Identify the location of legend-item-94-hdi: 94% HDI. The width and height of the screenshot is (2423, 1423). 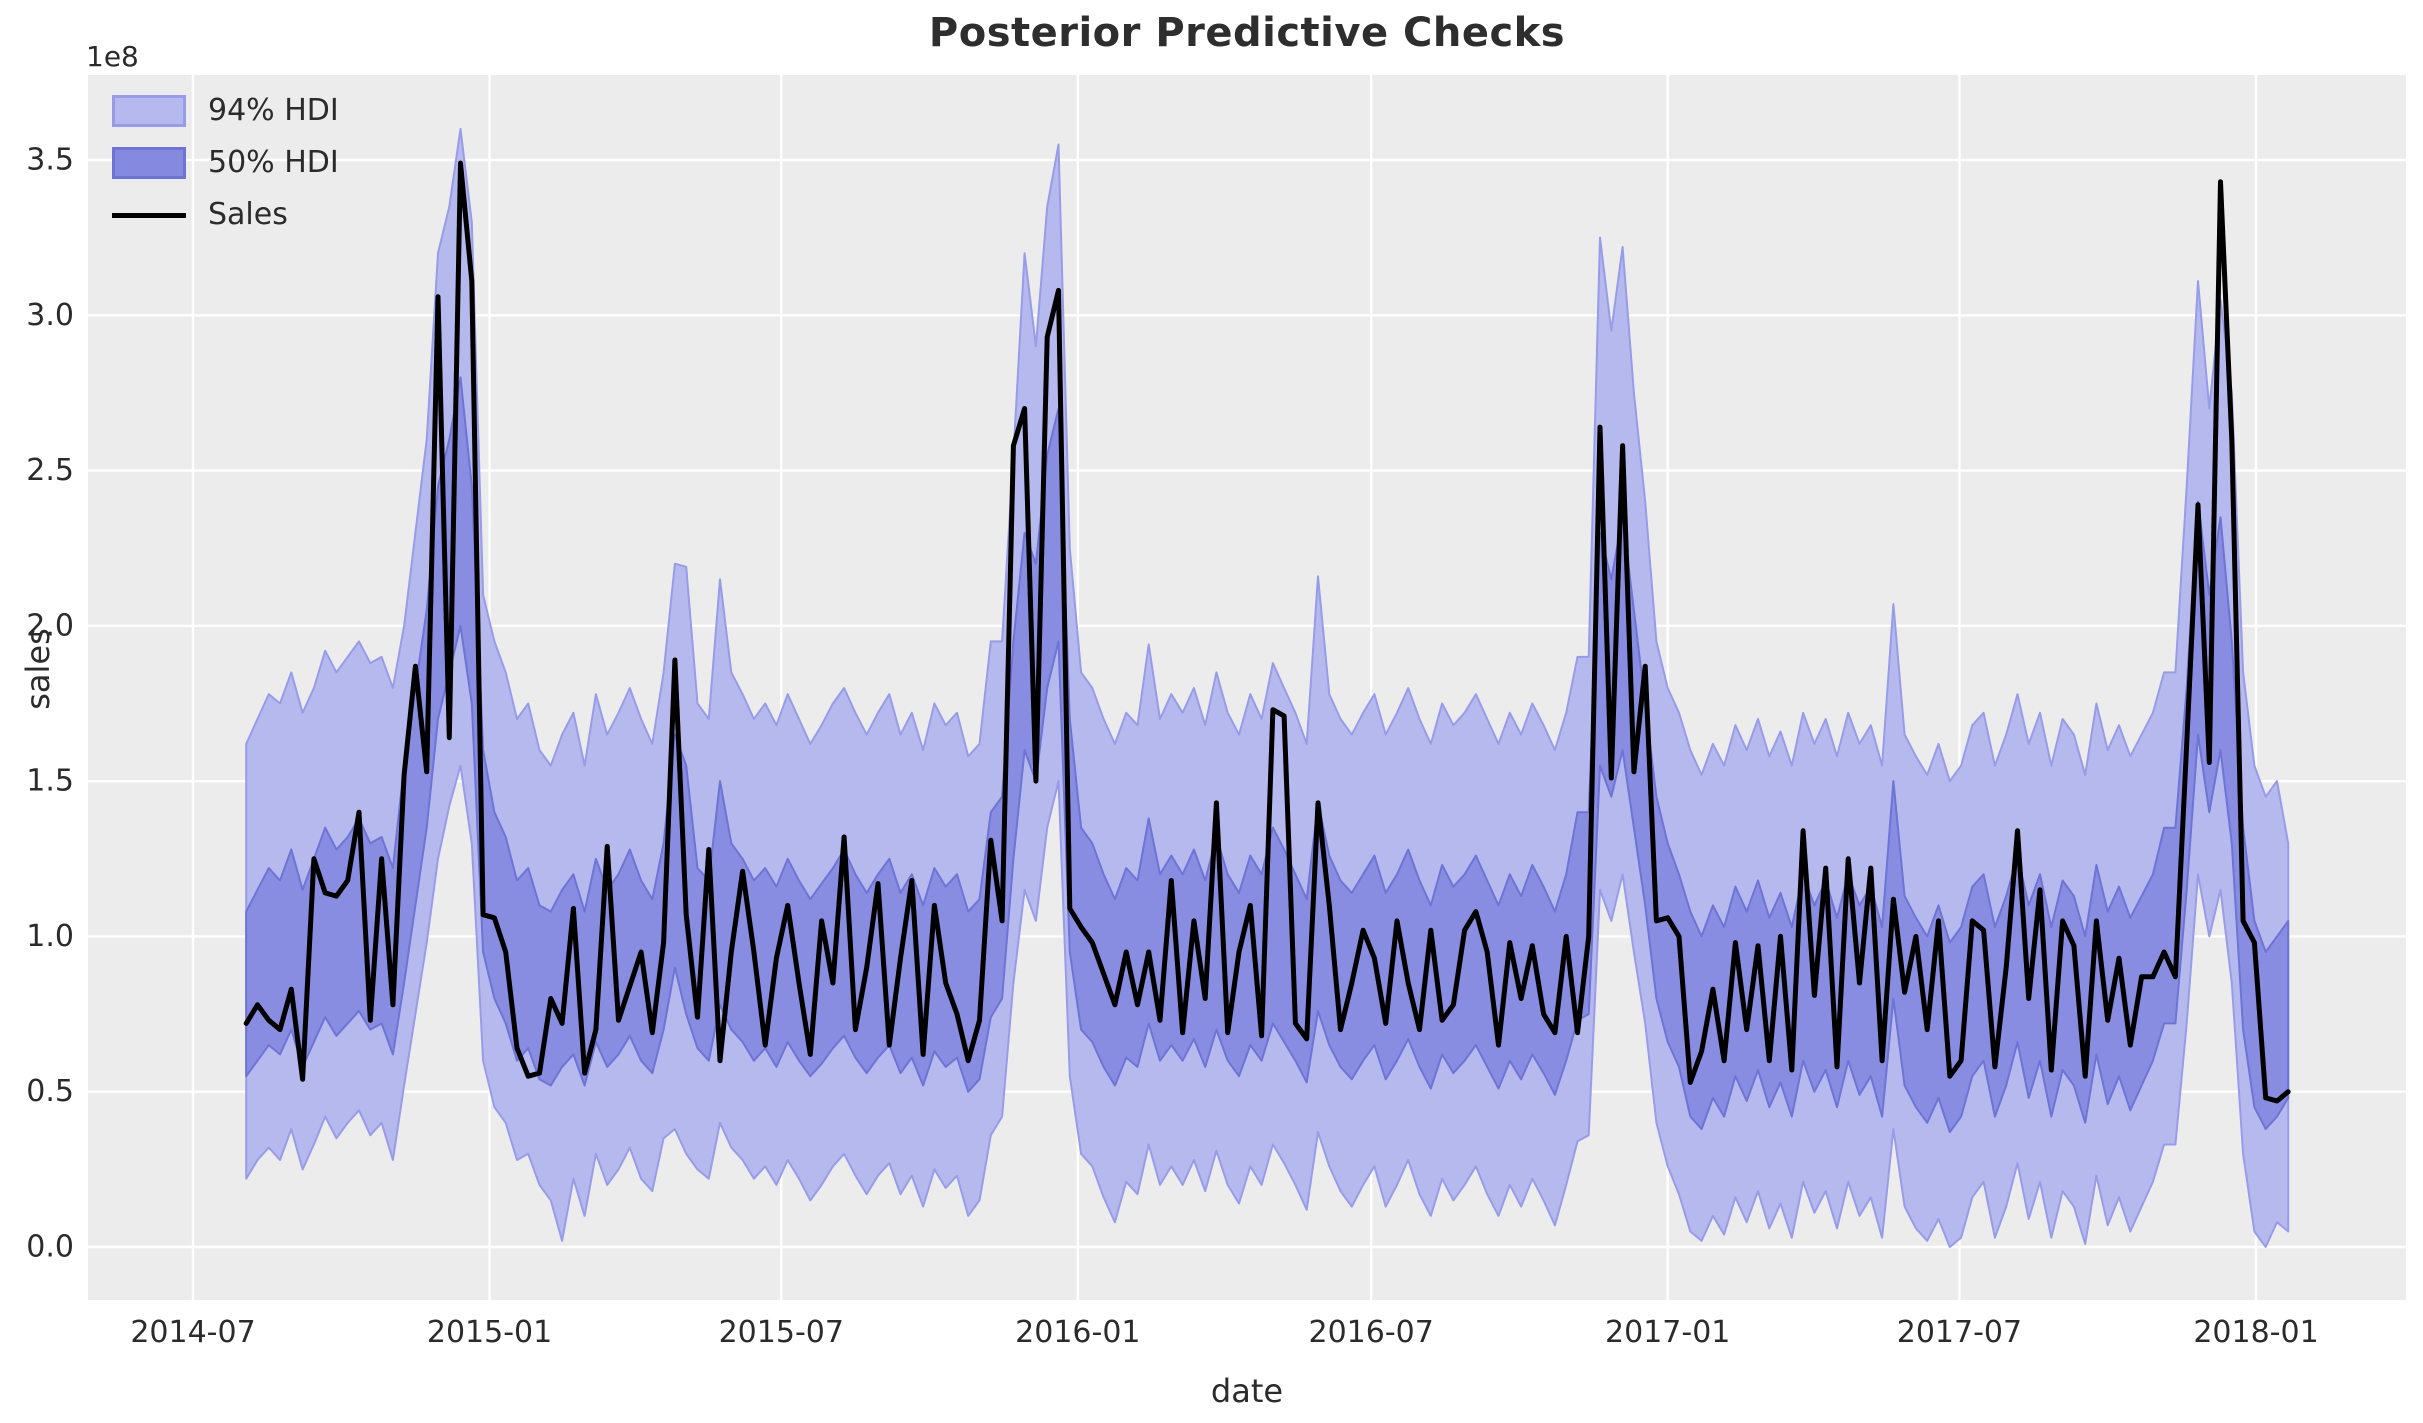
(225, 111).